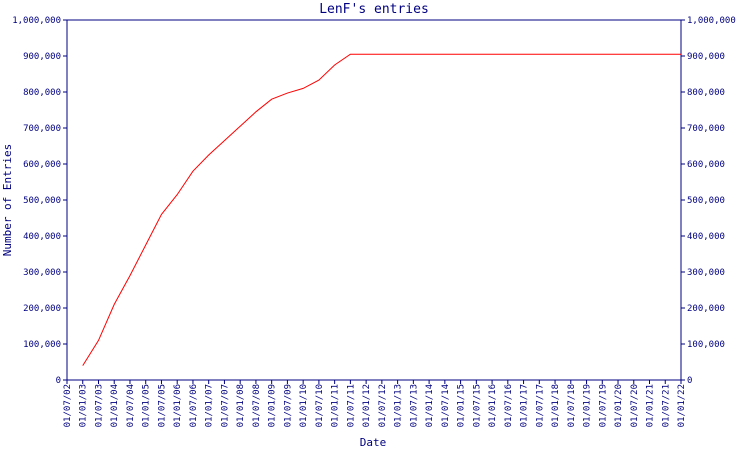 This screenshot has height=454, width=750. I want to click on y2-tick-label: 700,000, so click(706, 129).